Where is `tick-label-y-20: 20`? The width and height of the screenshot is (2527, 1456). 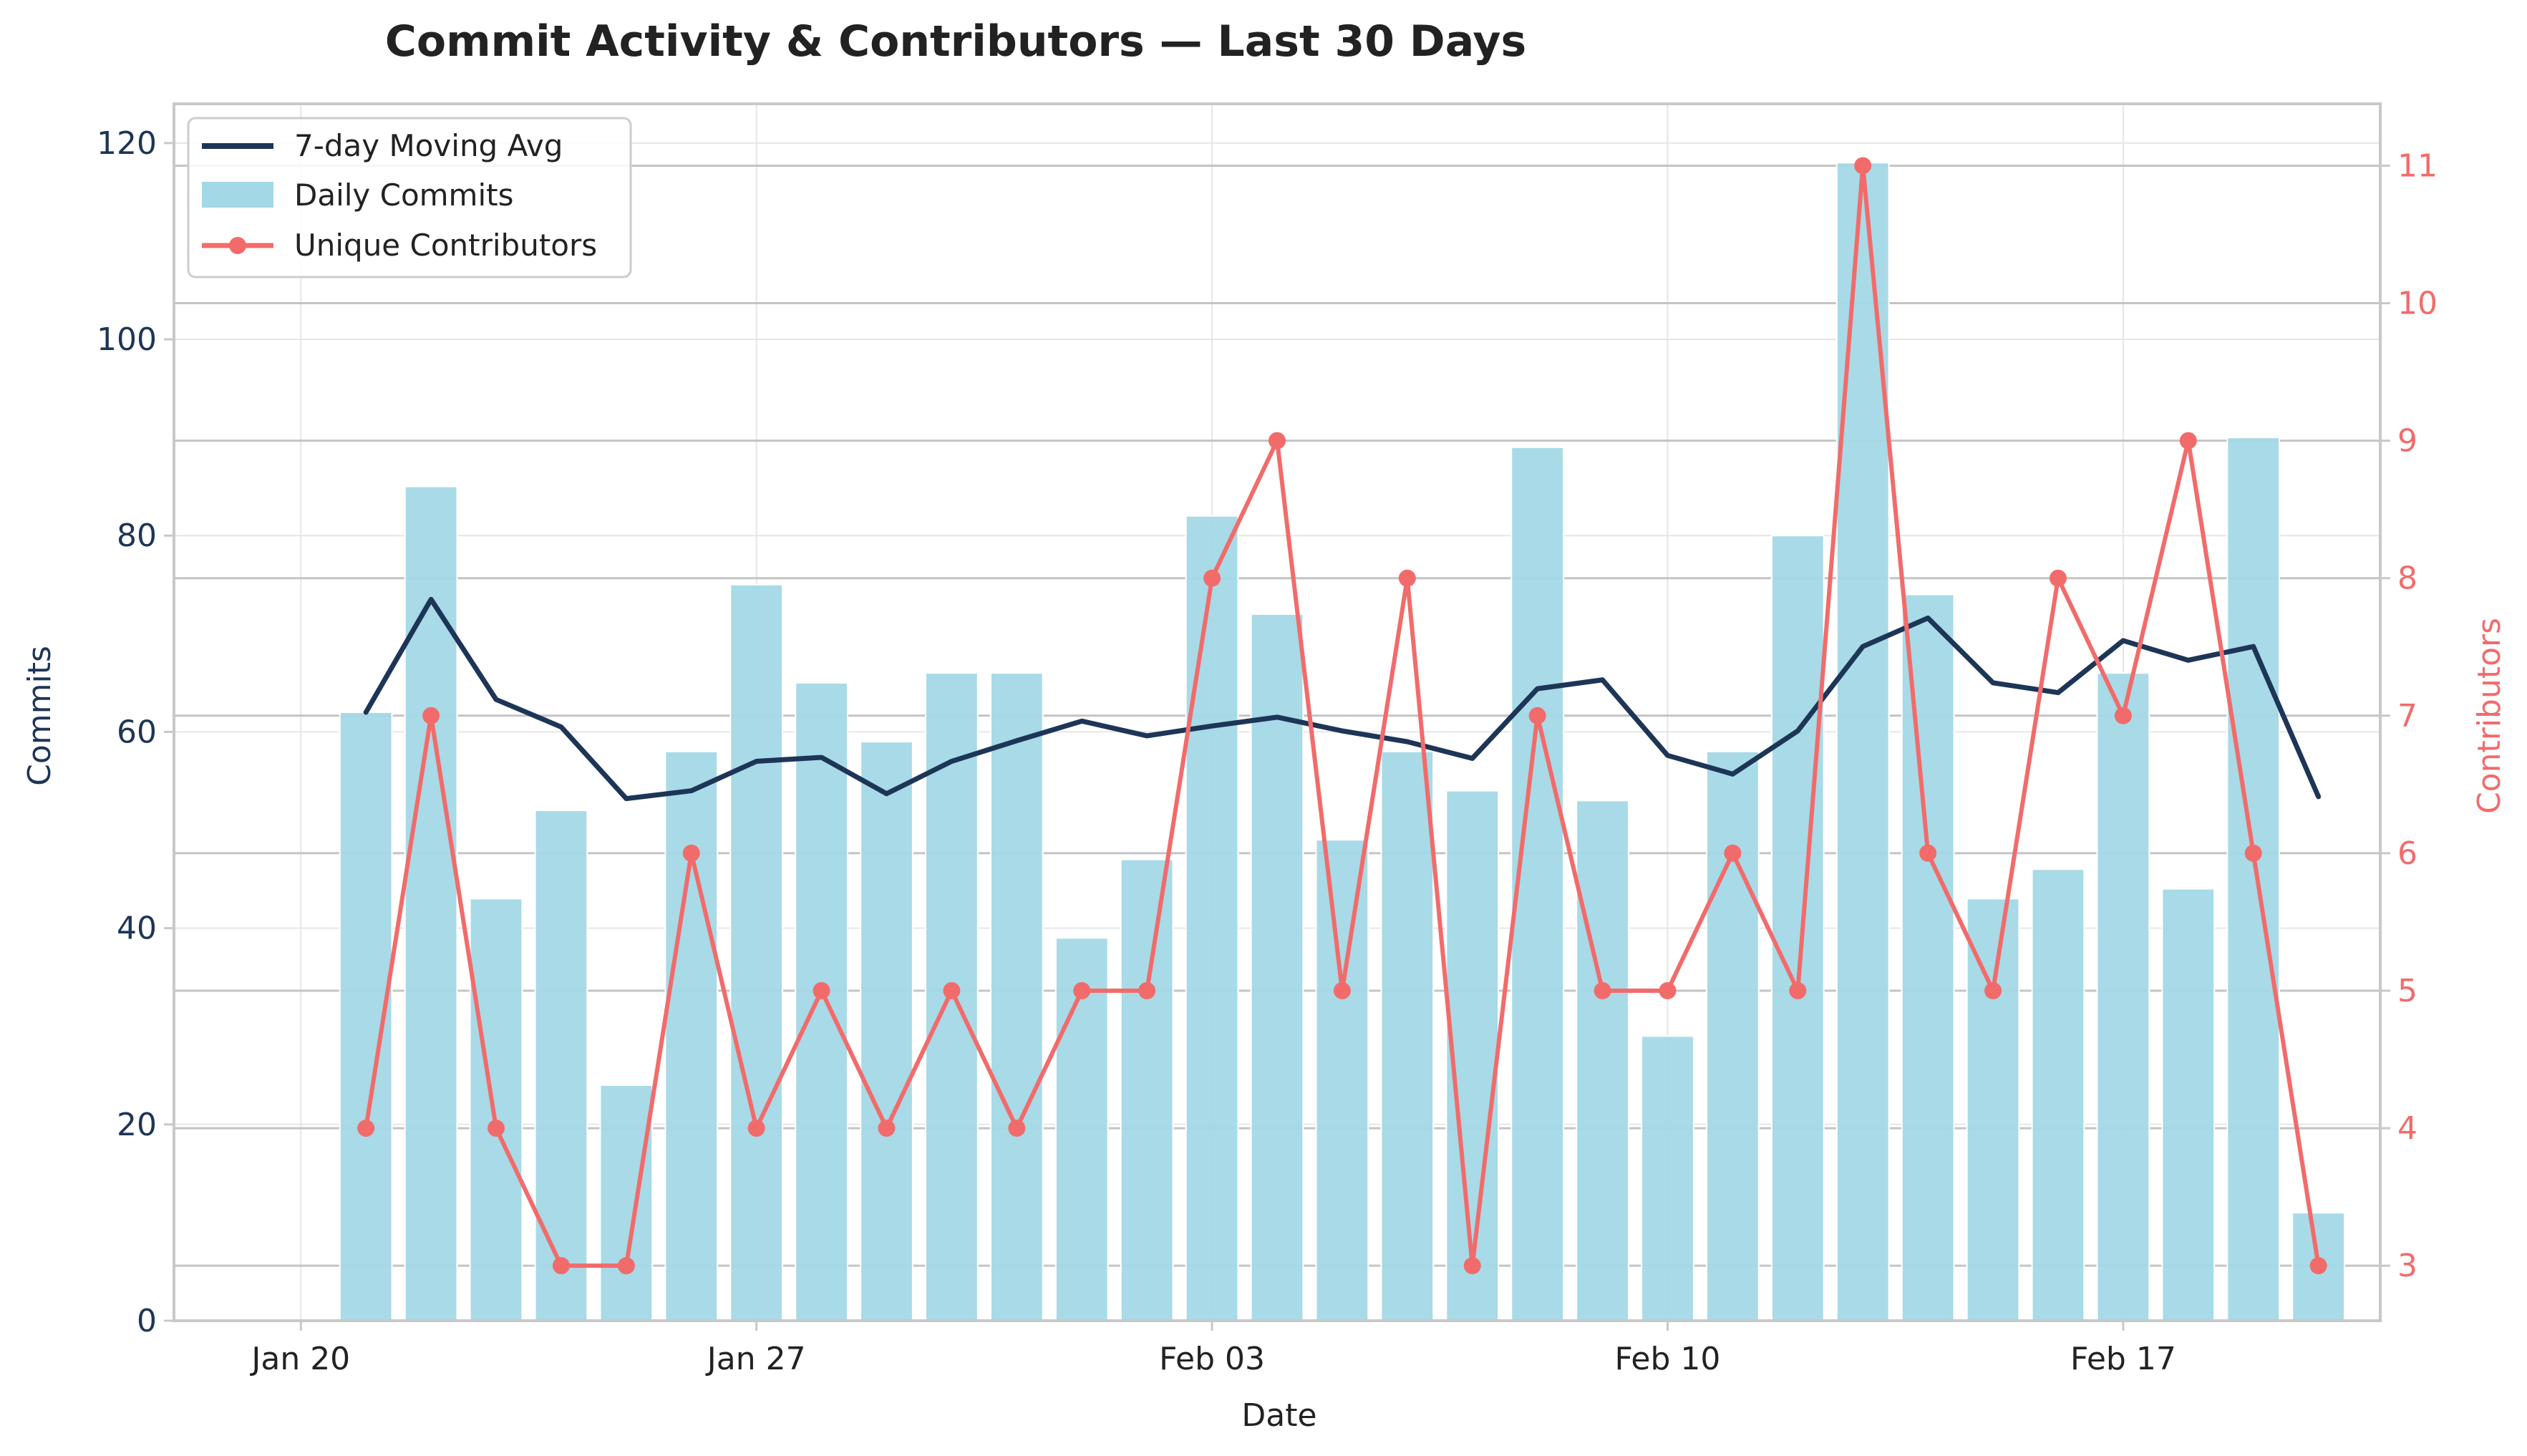
tick-label-y-20: 20 is located at coordinates (137, 1125).